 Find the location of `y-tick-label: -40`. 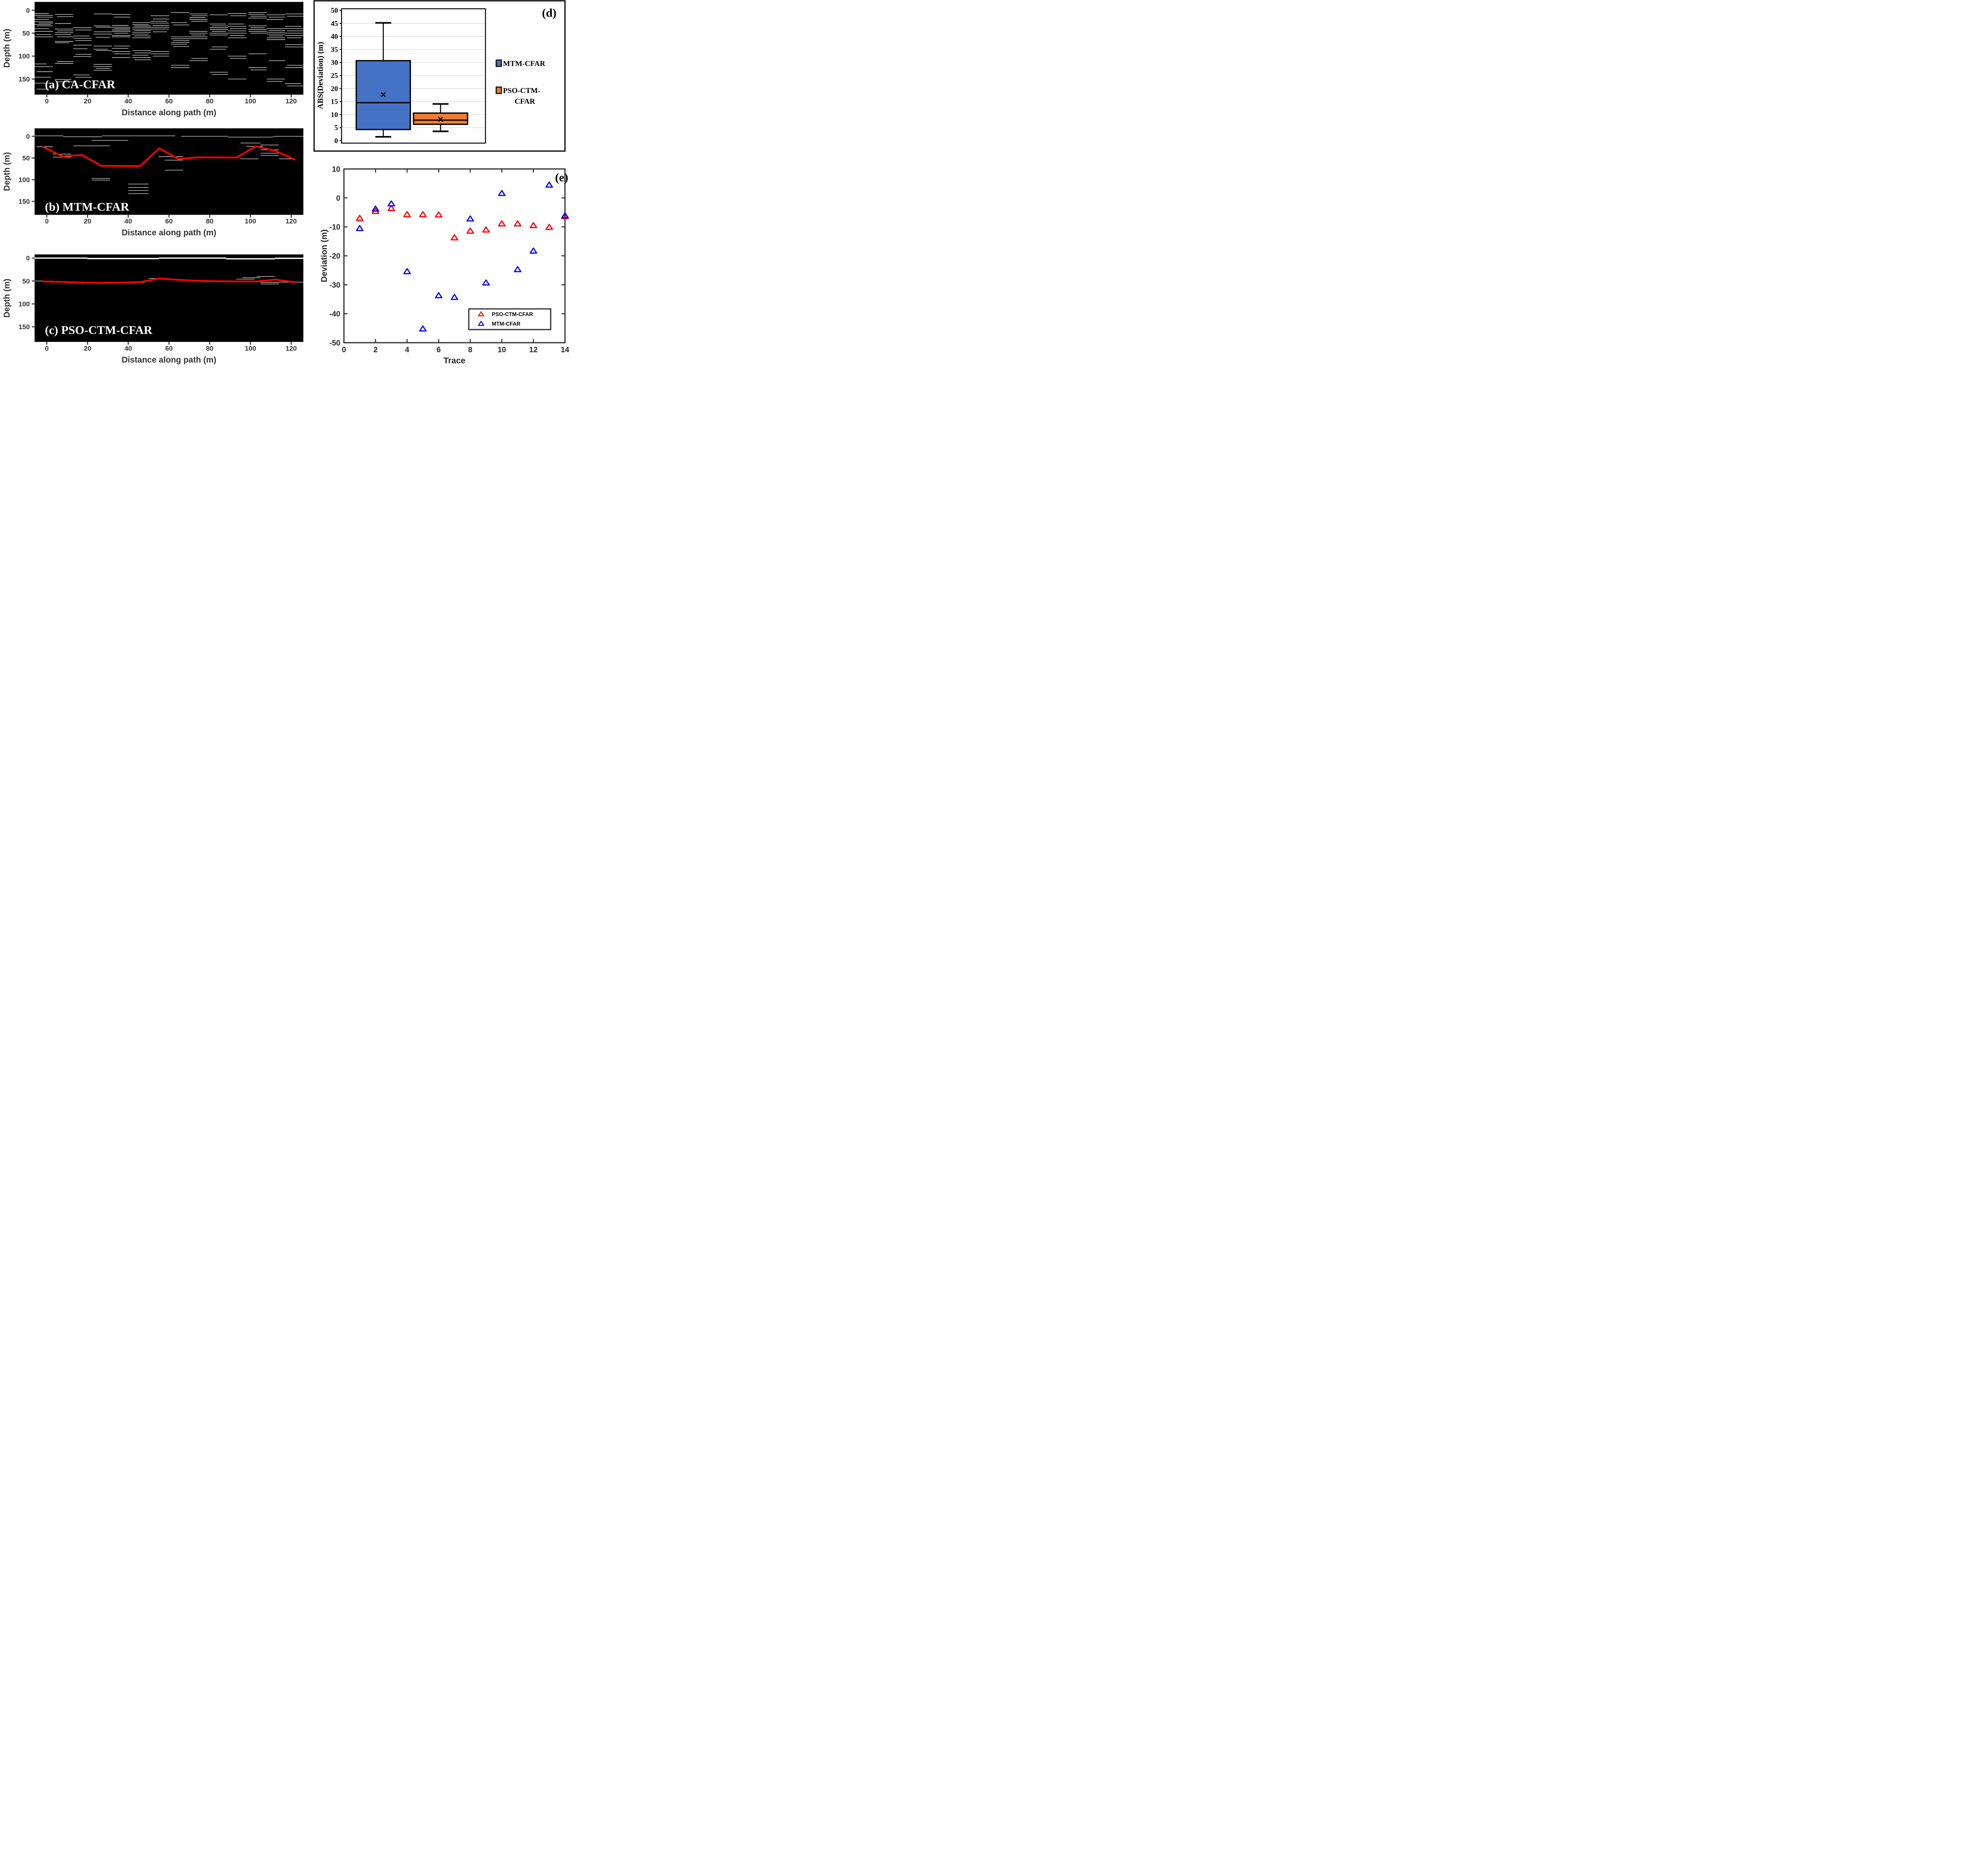

y-tick-label: -40 is located at coordinates (335, 314).